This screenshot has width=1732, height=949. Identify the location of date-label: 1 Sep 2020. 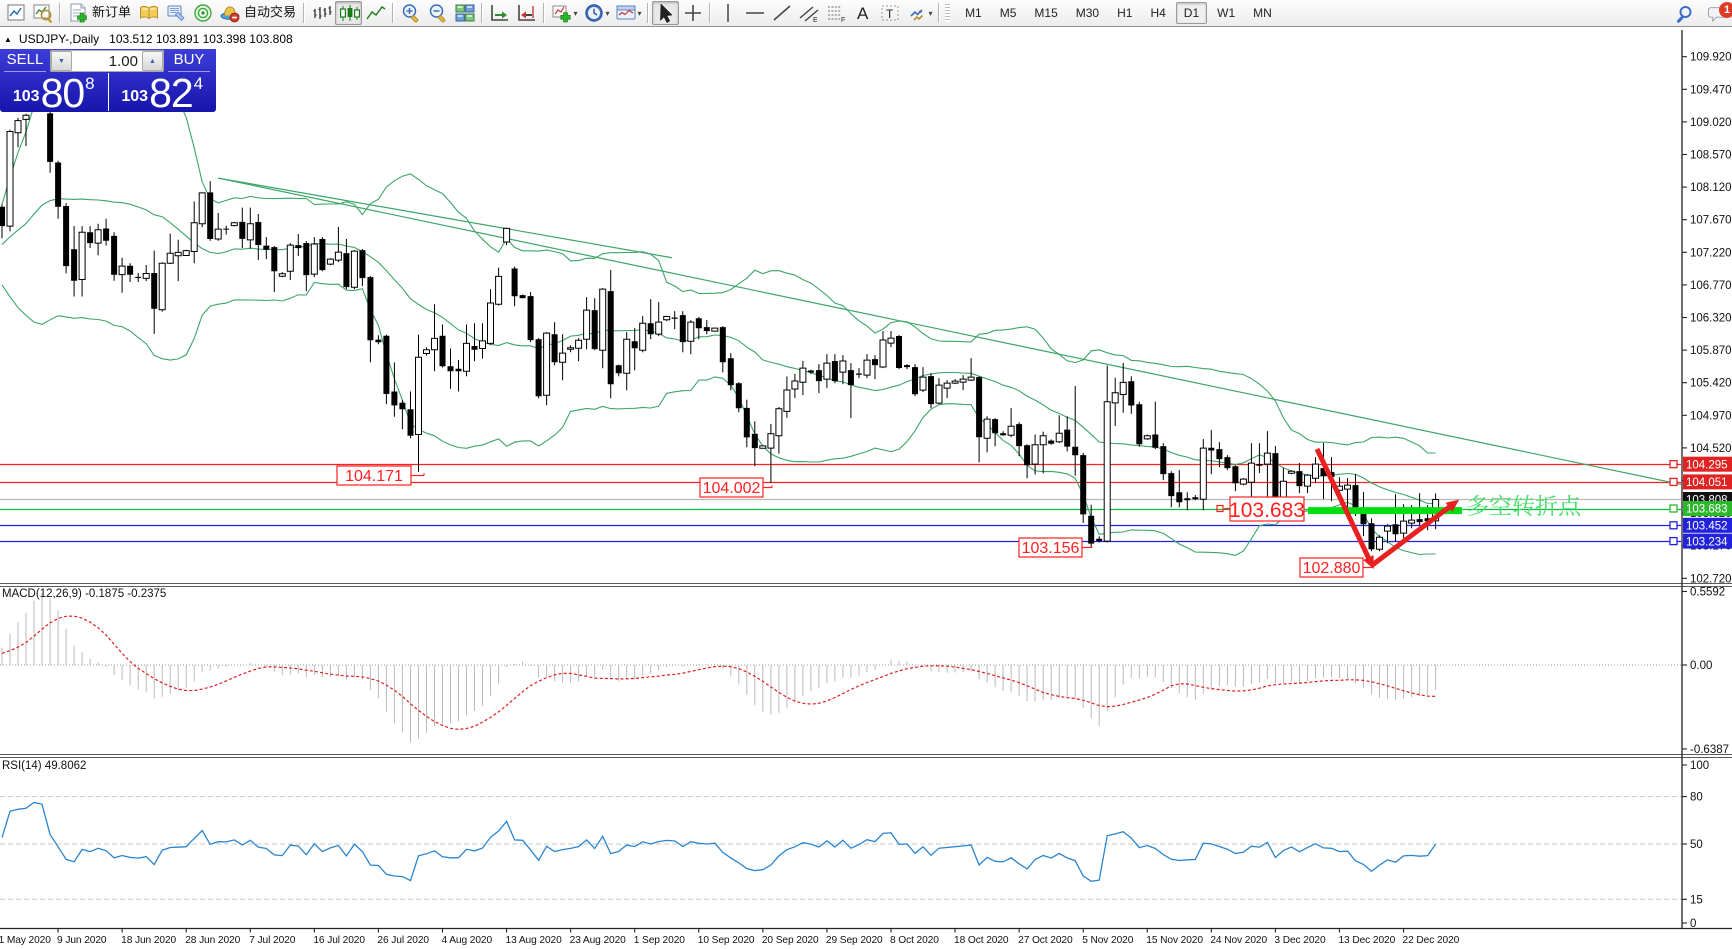
(660, 940).